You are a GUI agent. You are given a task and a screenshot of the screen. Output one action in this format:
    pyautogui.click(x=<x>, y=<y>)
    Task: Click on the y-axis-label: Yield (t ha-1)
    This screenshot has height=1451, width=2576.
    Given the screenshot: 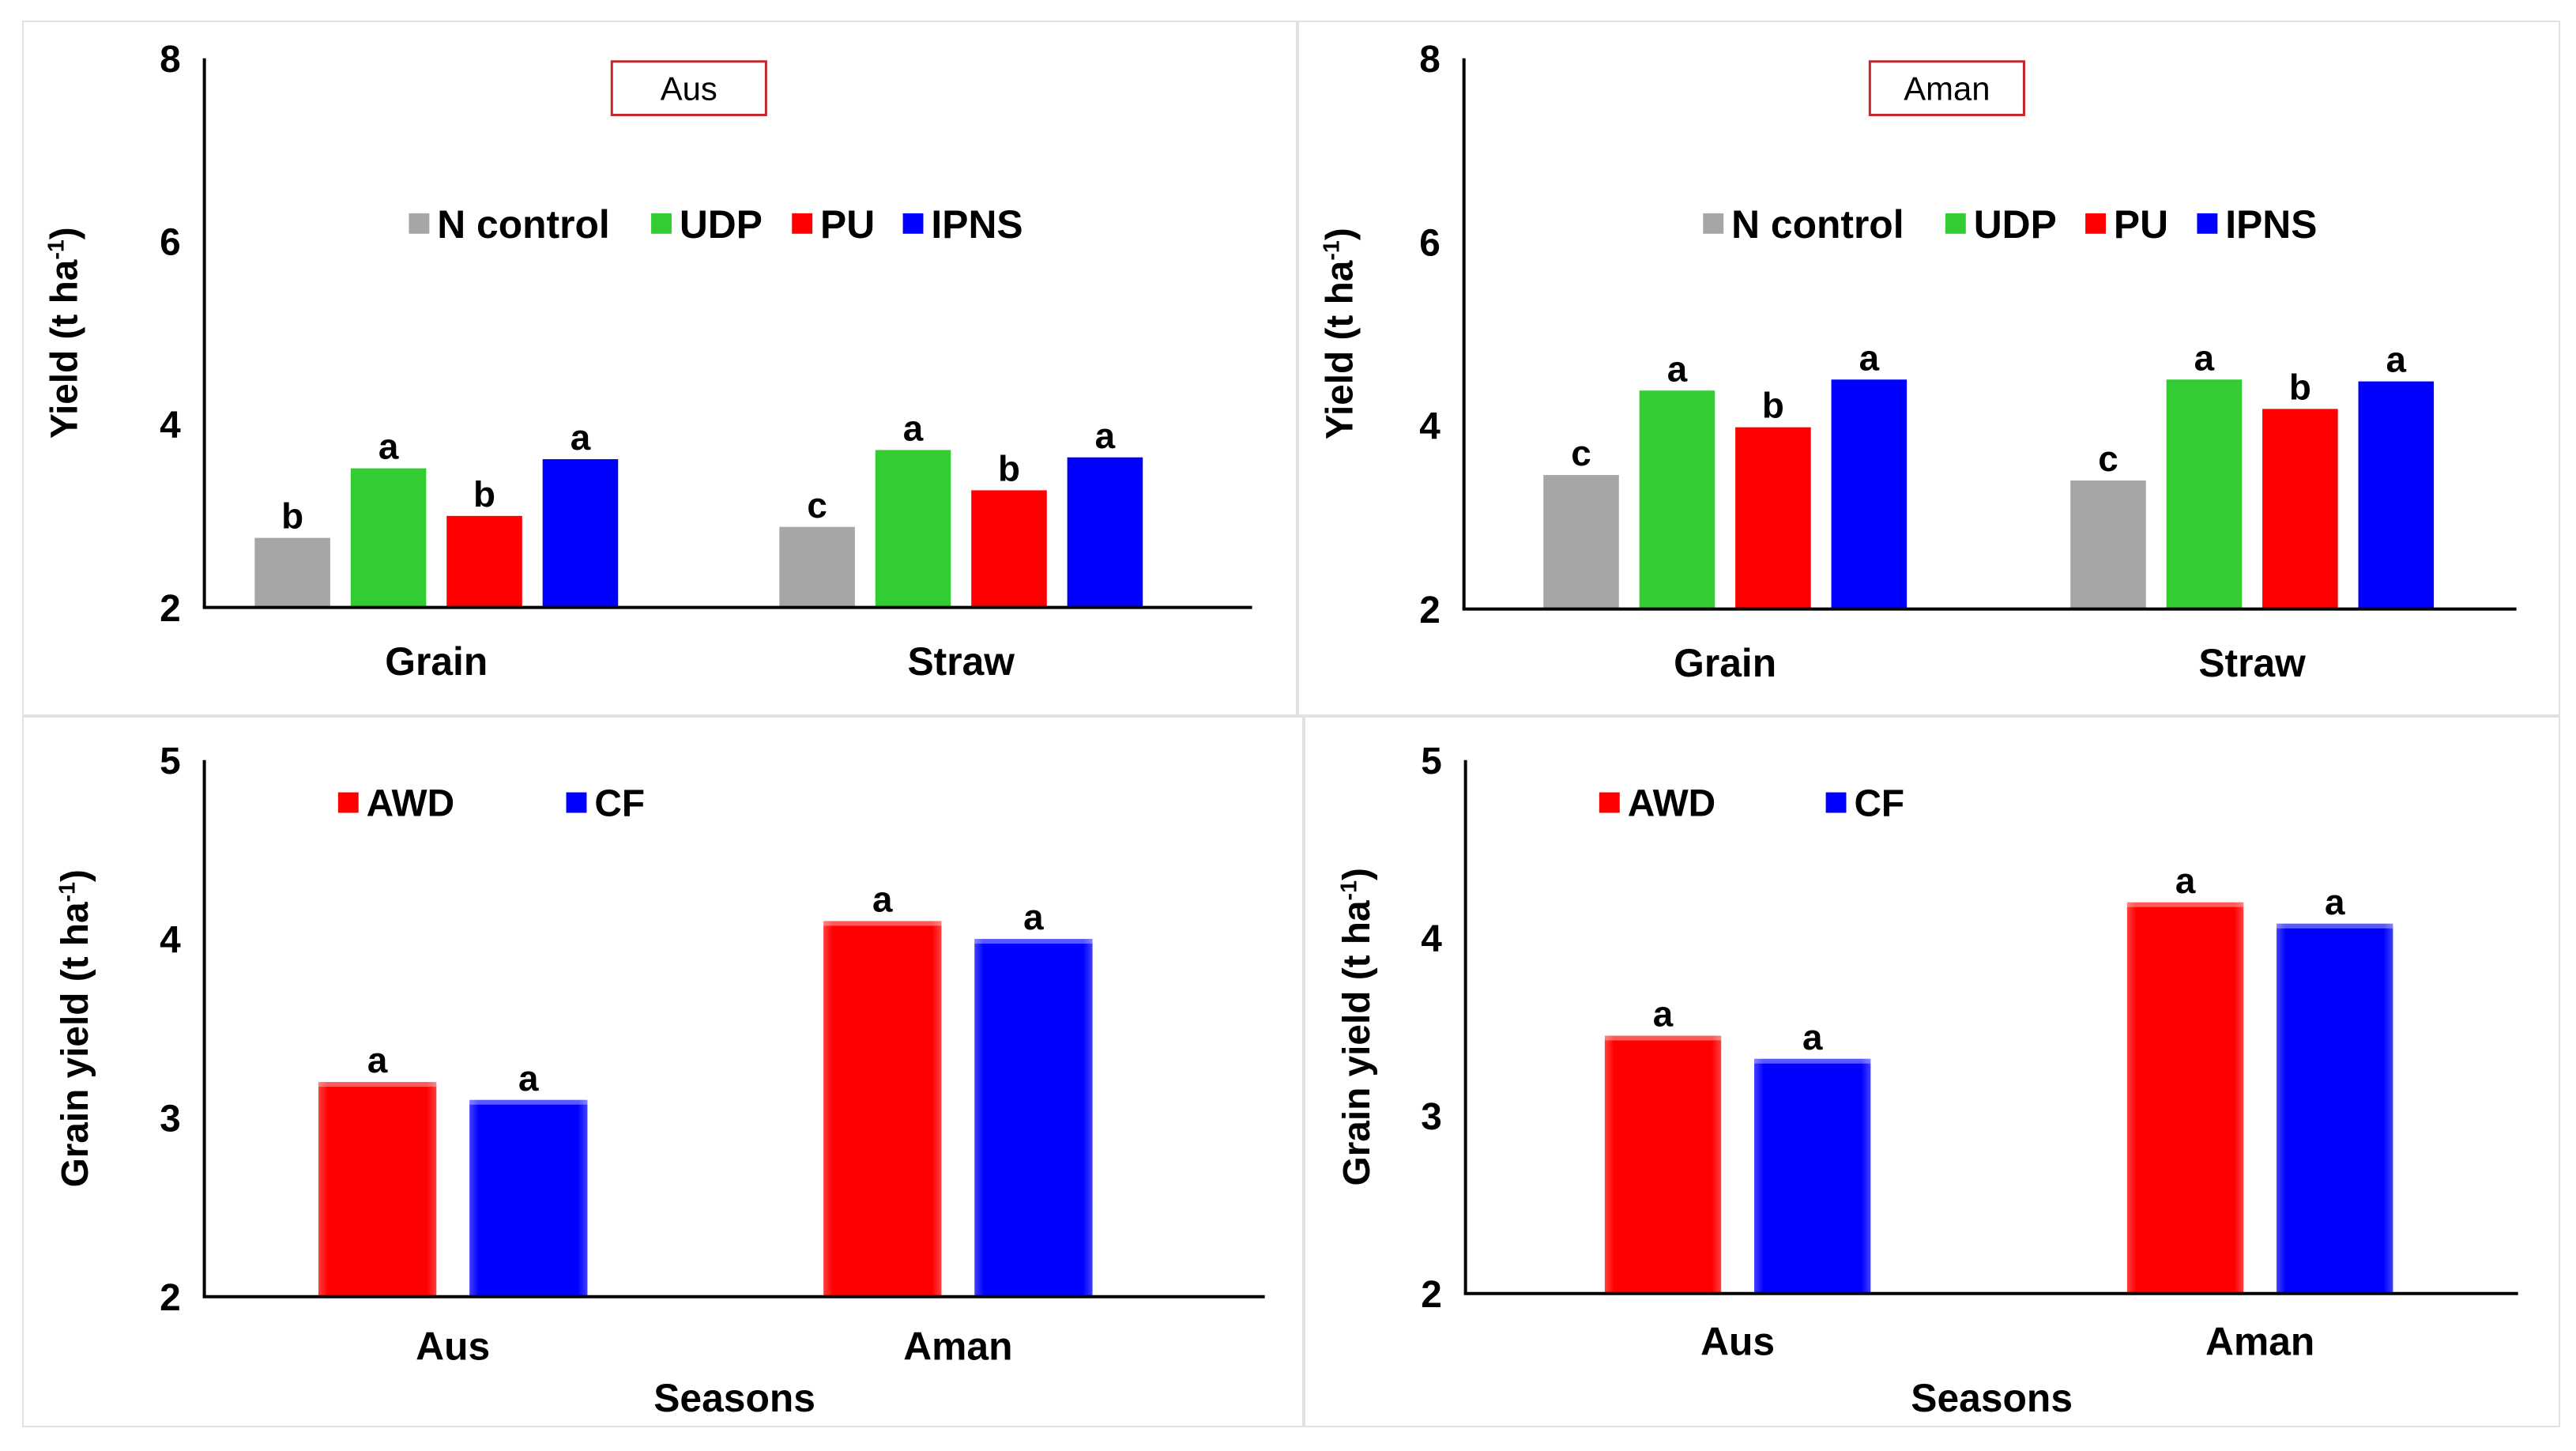 What is the action you would take?
    pyautogui.click(x=1340, y=333)
    